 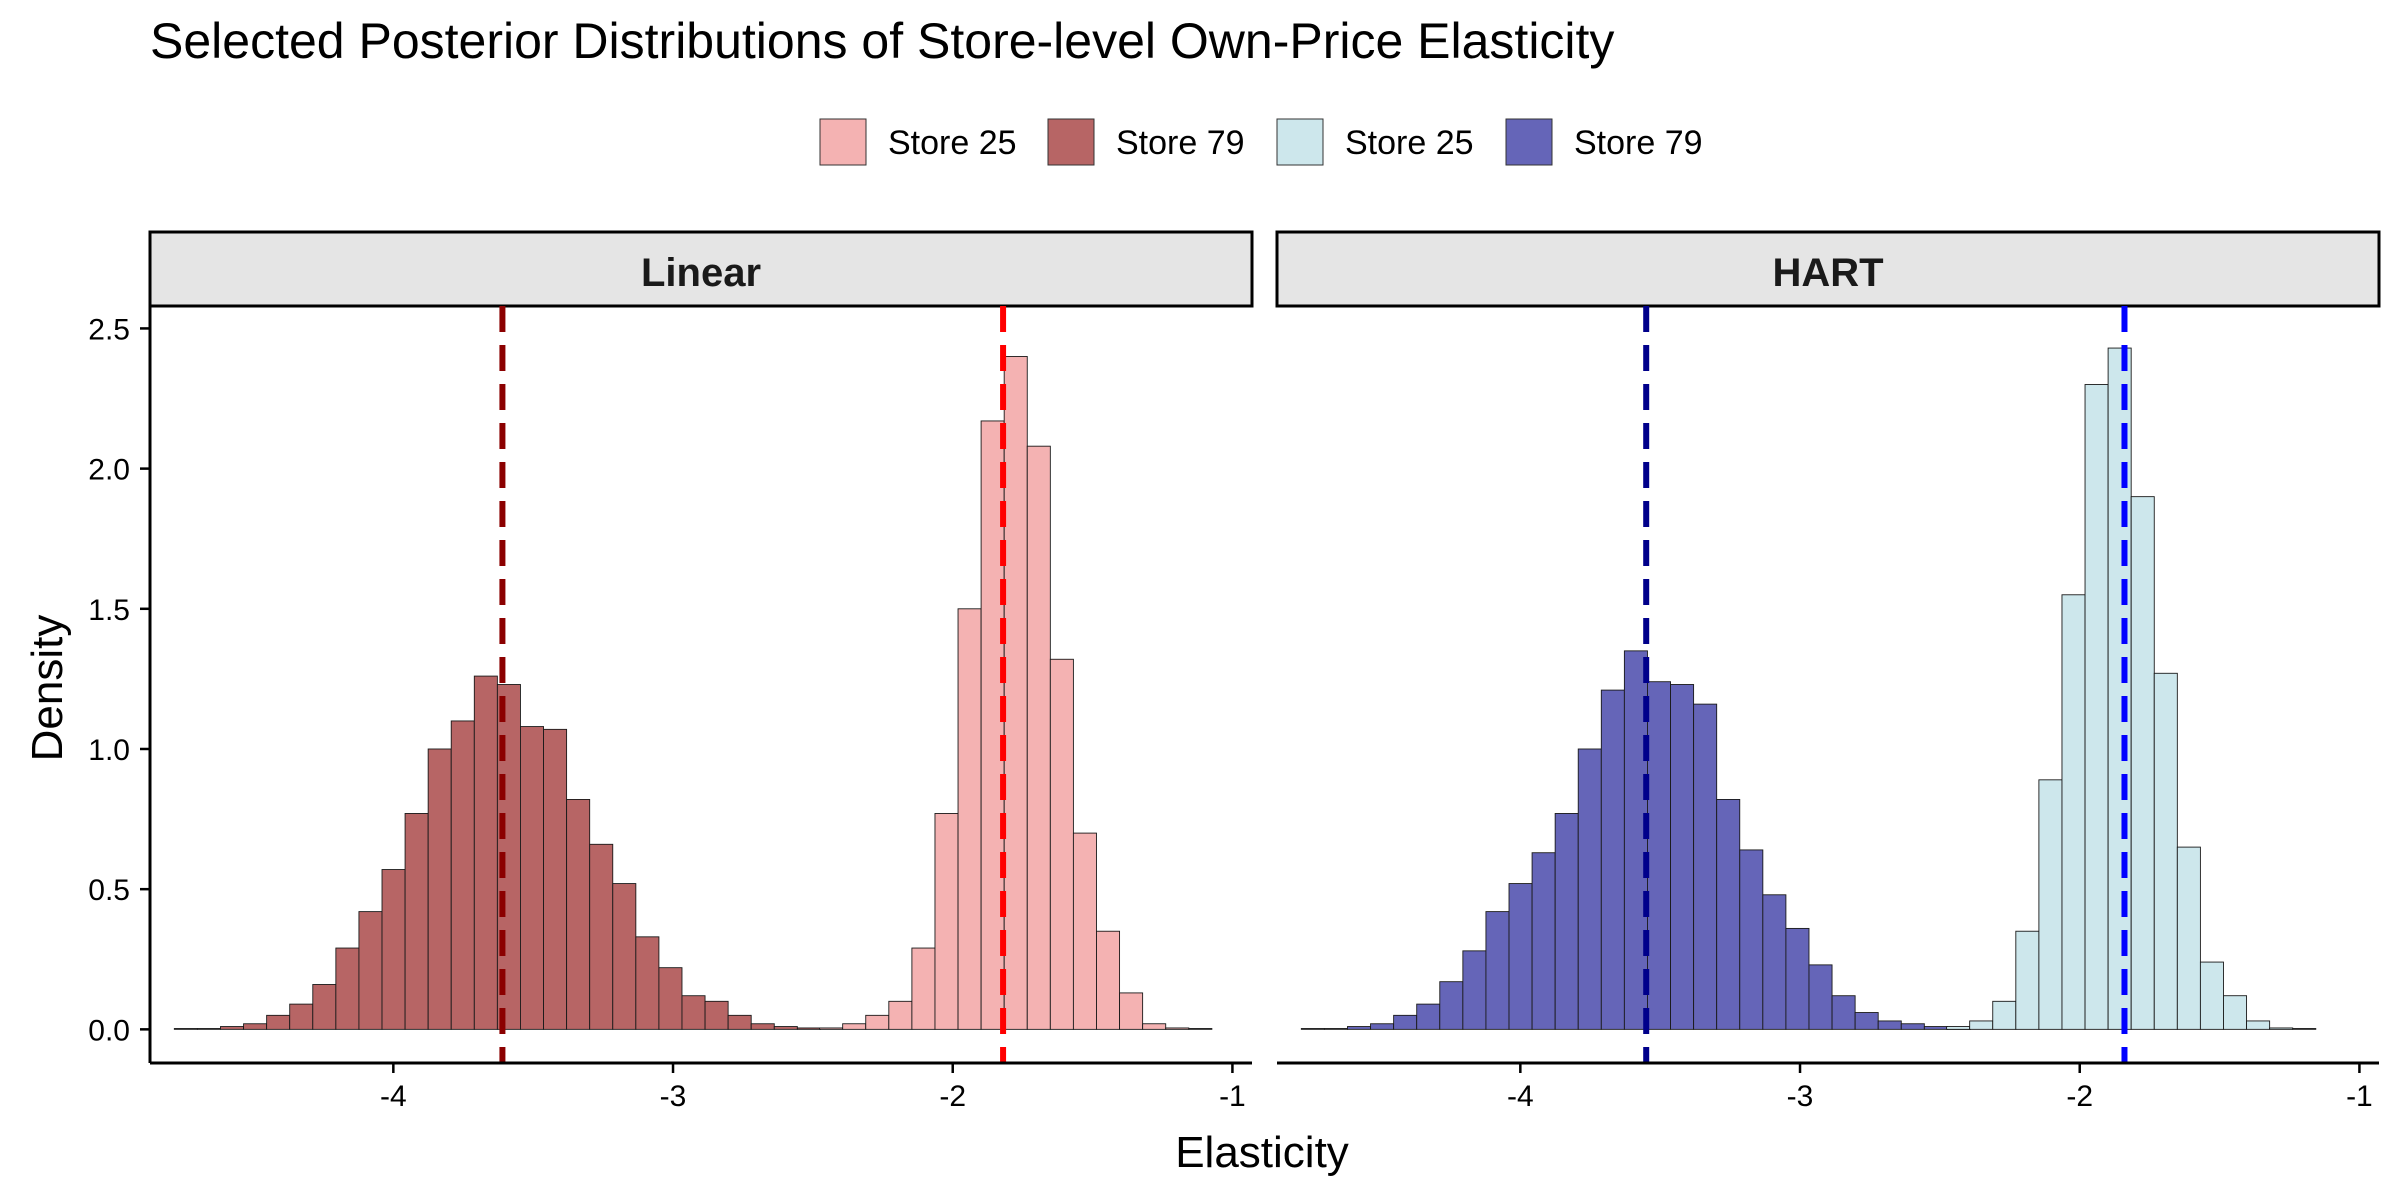 I want to click on legend-item: Store 79, so click(x=1604, y=142).